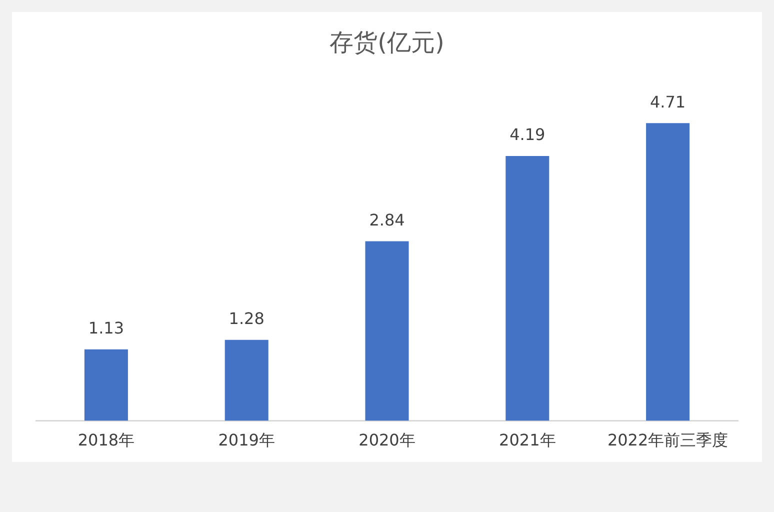  Describe the element at coordinates (527, 440) in the screenshot. I see `x-tick-label: 2021年` at that location.